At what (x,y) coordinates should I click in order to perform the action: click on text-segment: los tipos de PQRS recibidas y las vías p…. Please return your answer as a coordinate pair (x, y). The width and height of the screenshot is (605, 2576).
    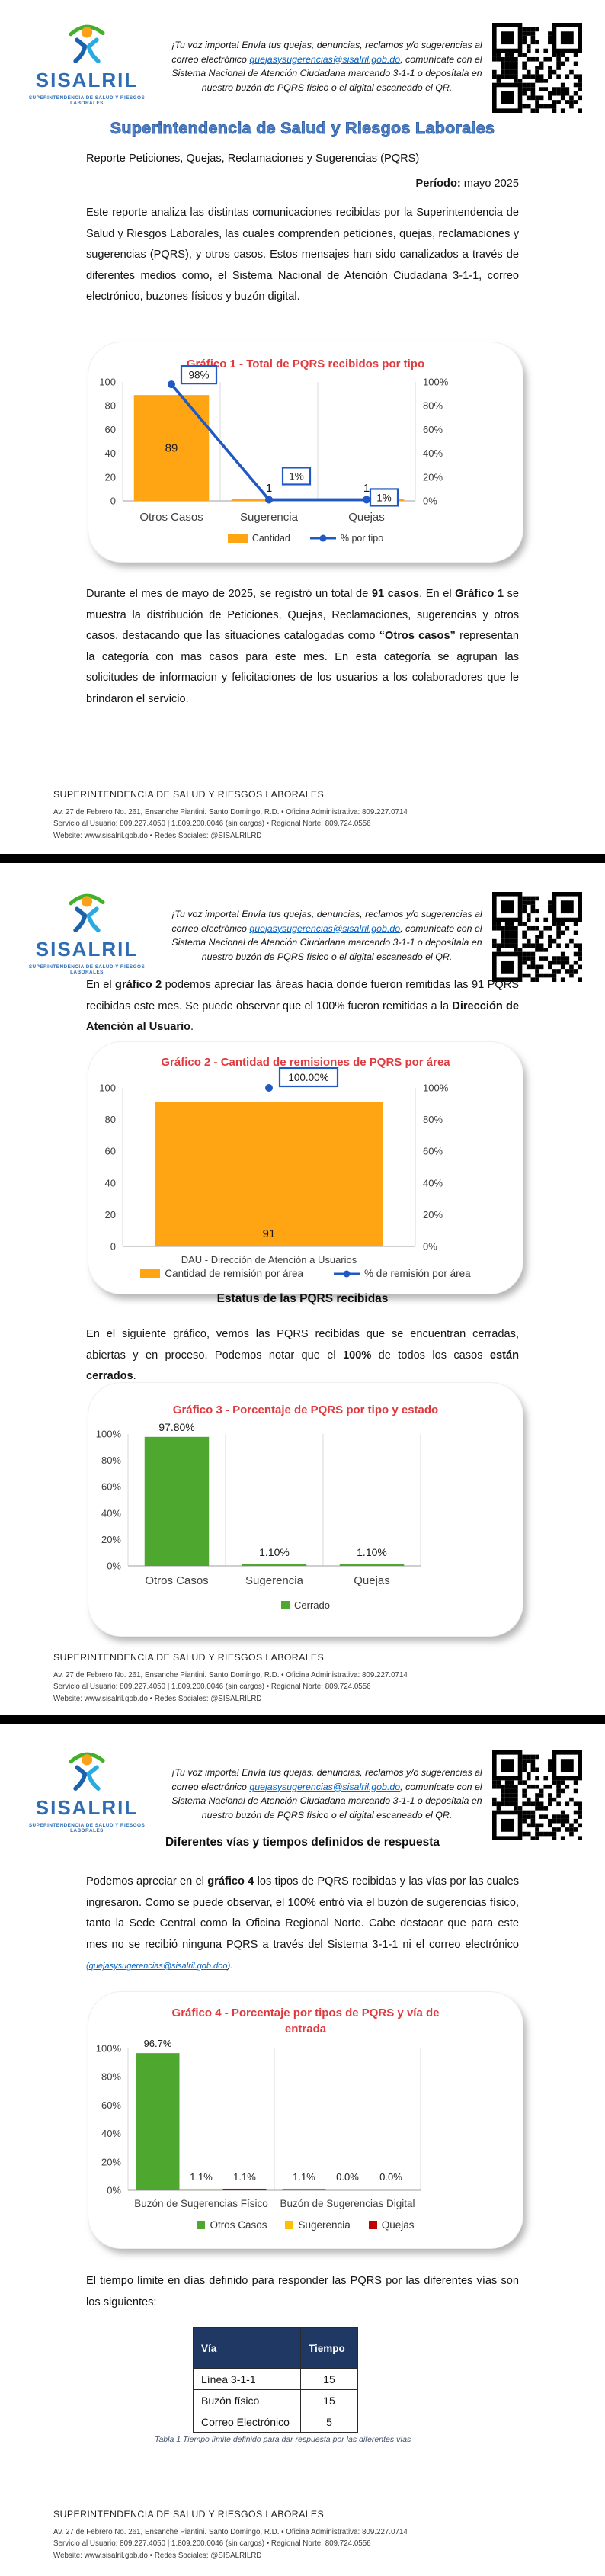
    Looking at the image, I should click on (302, 1913).